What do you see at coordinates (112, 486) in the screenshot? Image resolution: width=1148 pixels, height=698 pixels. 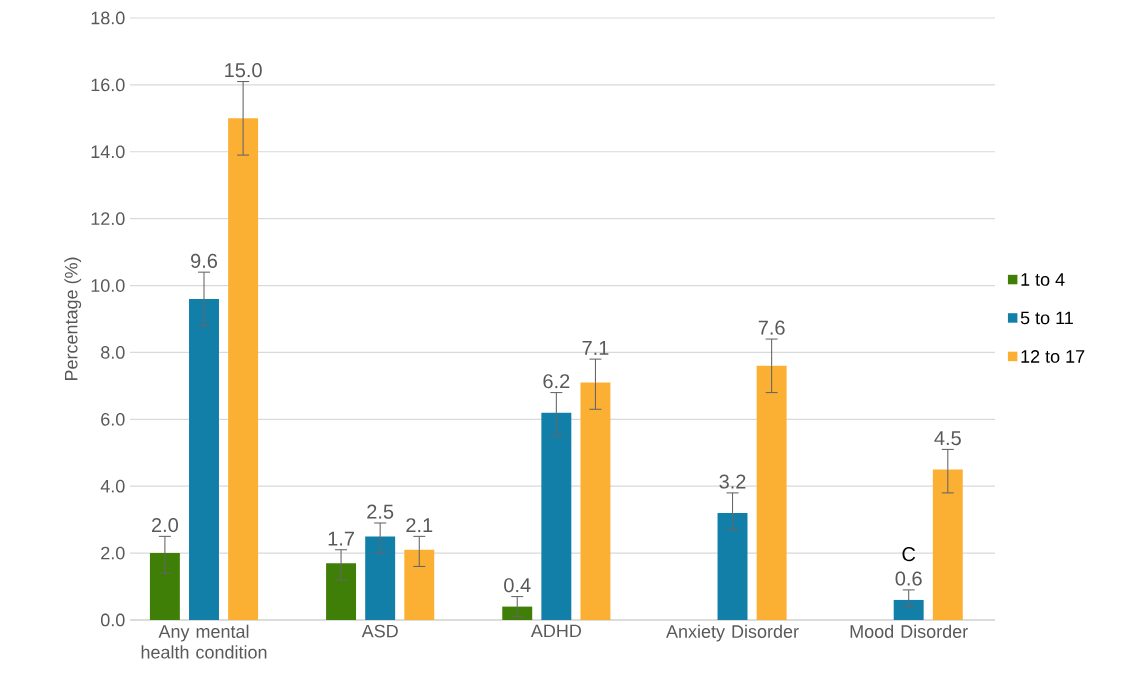 I see `y-tick-label: 4.0` at bounding box center [112, 486].